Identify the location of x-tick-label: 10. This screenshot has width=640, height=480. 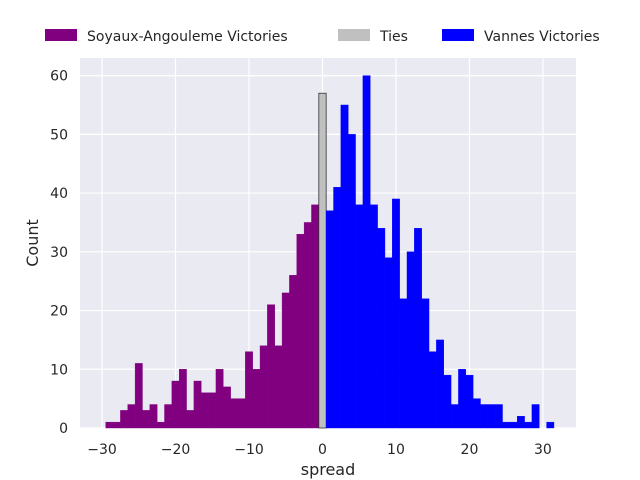
(396, 450).